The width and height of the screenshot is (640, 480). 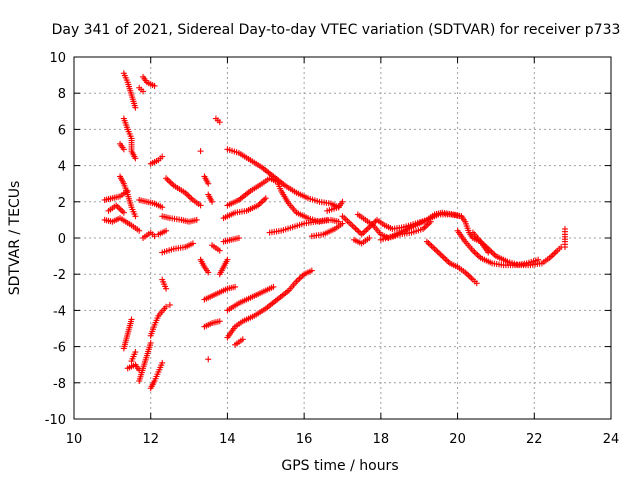 I want to click on y-tick-label: -10, so click(x=55, y=420).